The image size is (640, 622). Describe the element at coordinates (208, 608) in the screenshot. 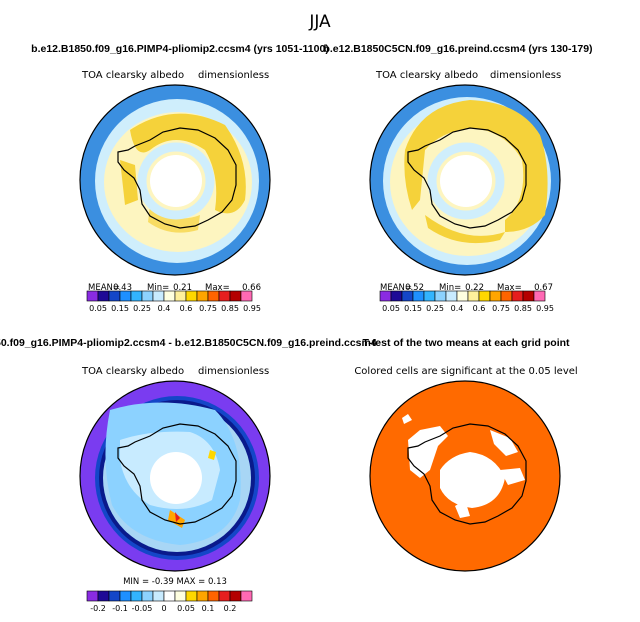

I see `panel-3-colorbar-tick-label: 0.1` at that location.